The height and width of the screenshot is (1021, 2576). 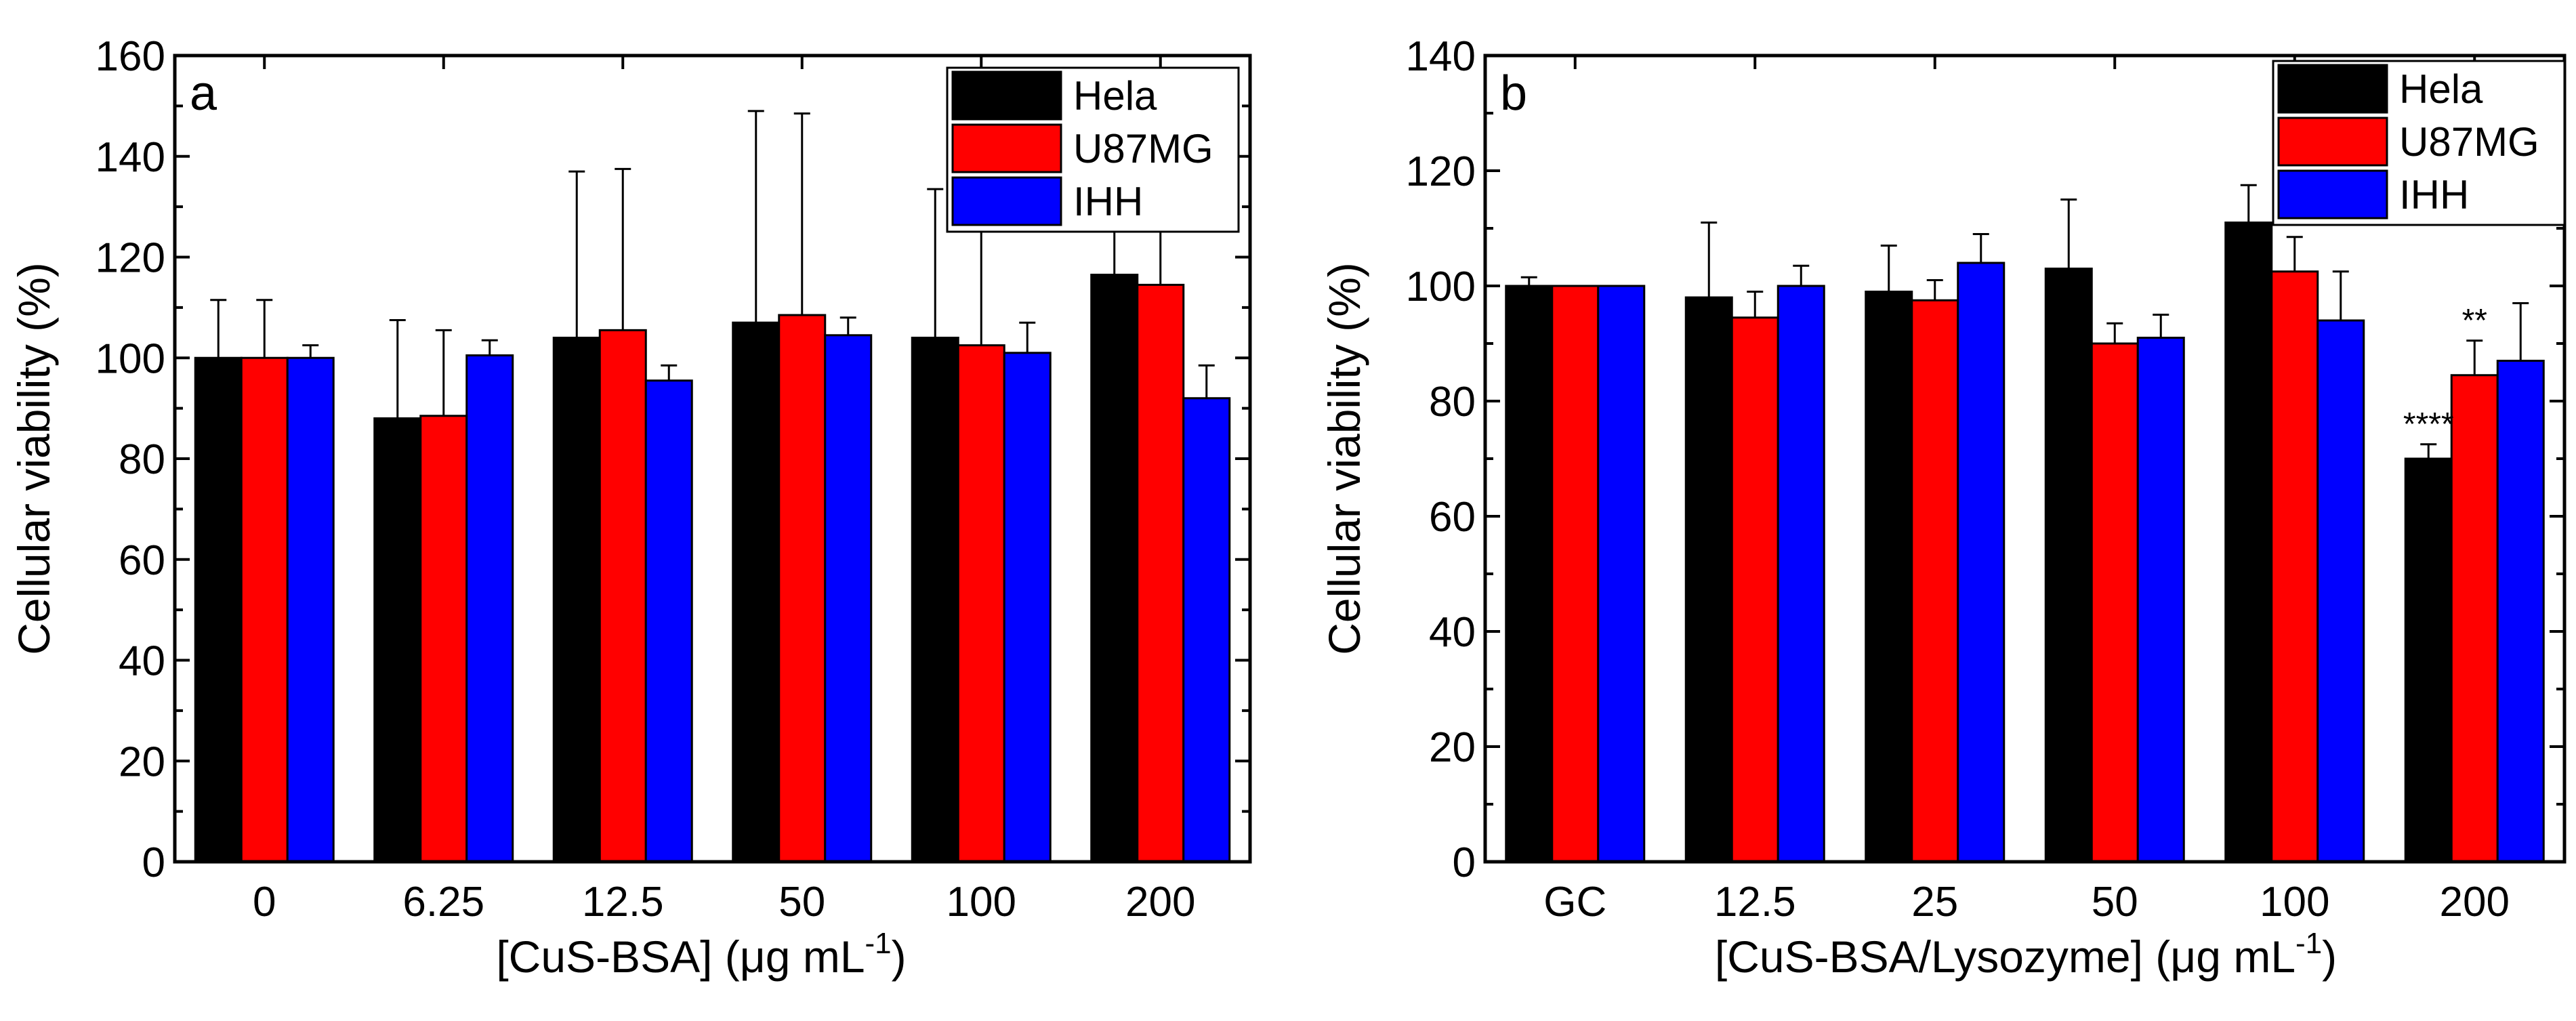 I want to click on x-tick-label: GC, so click(x=1574, y=902).